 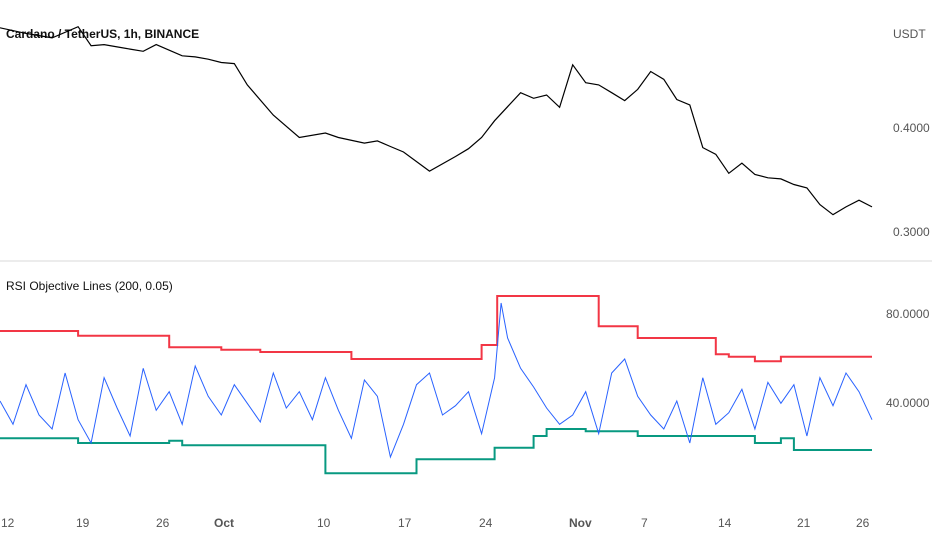 What do you see at coordinates (644, 523) in the screenshot?
I see `x-tick-label: 7` at bounding box center [644, 523].